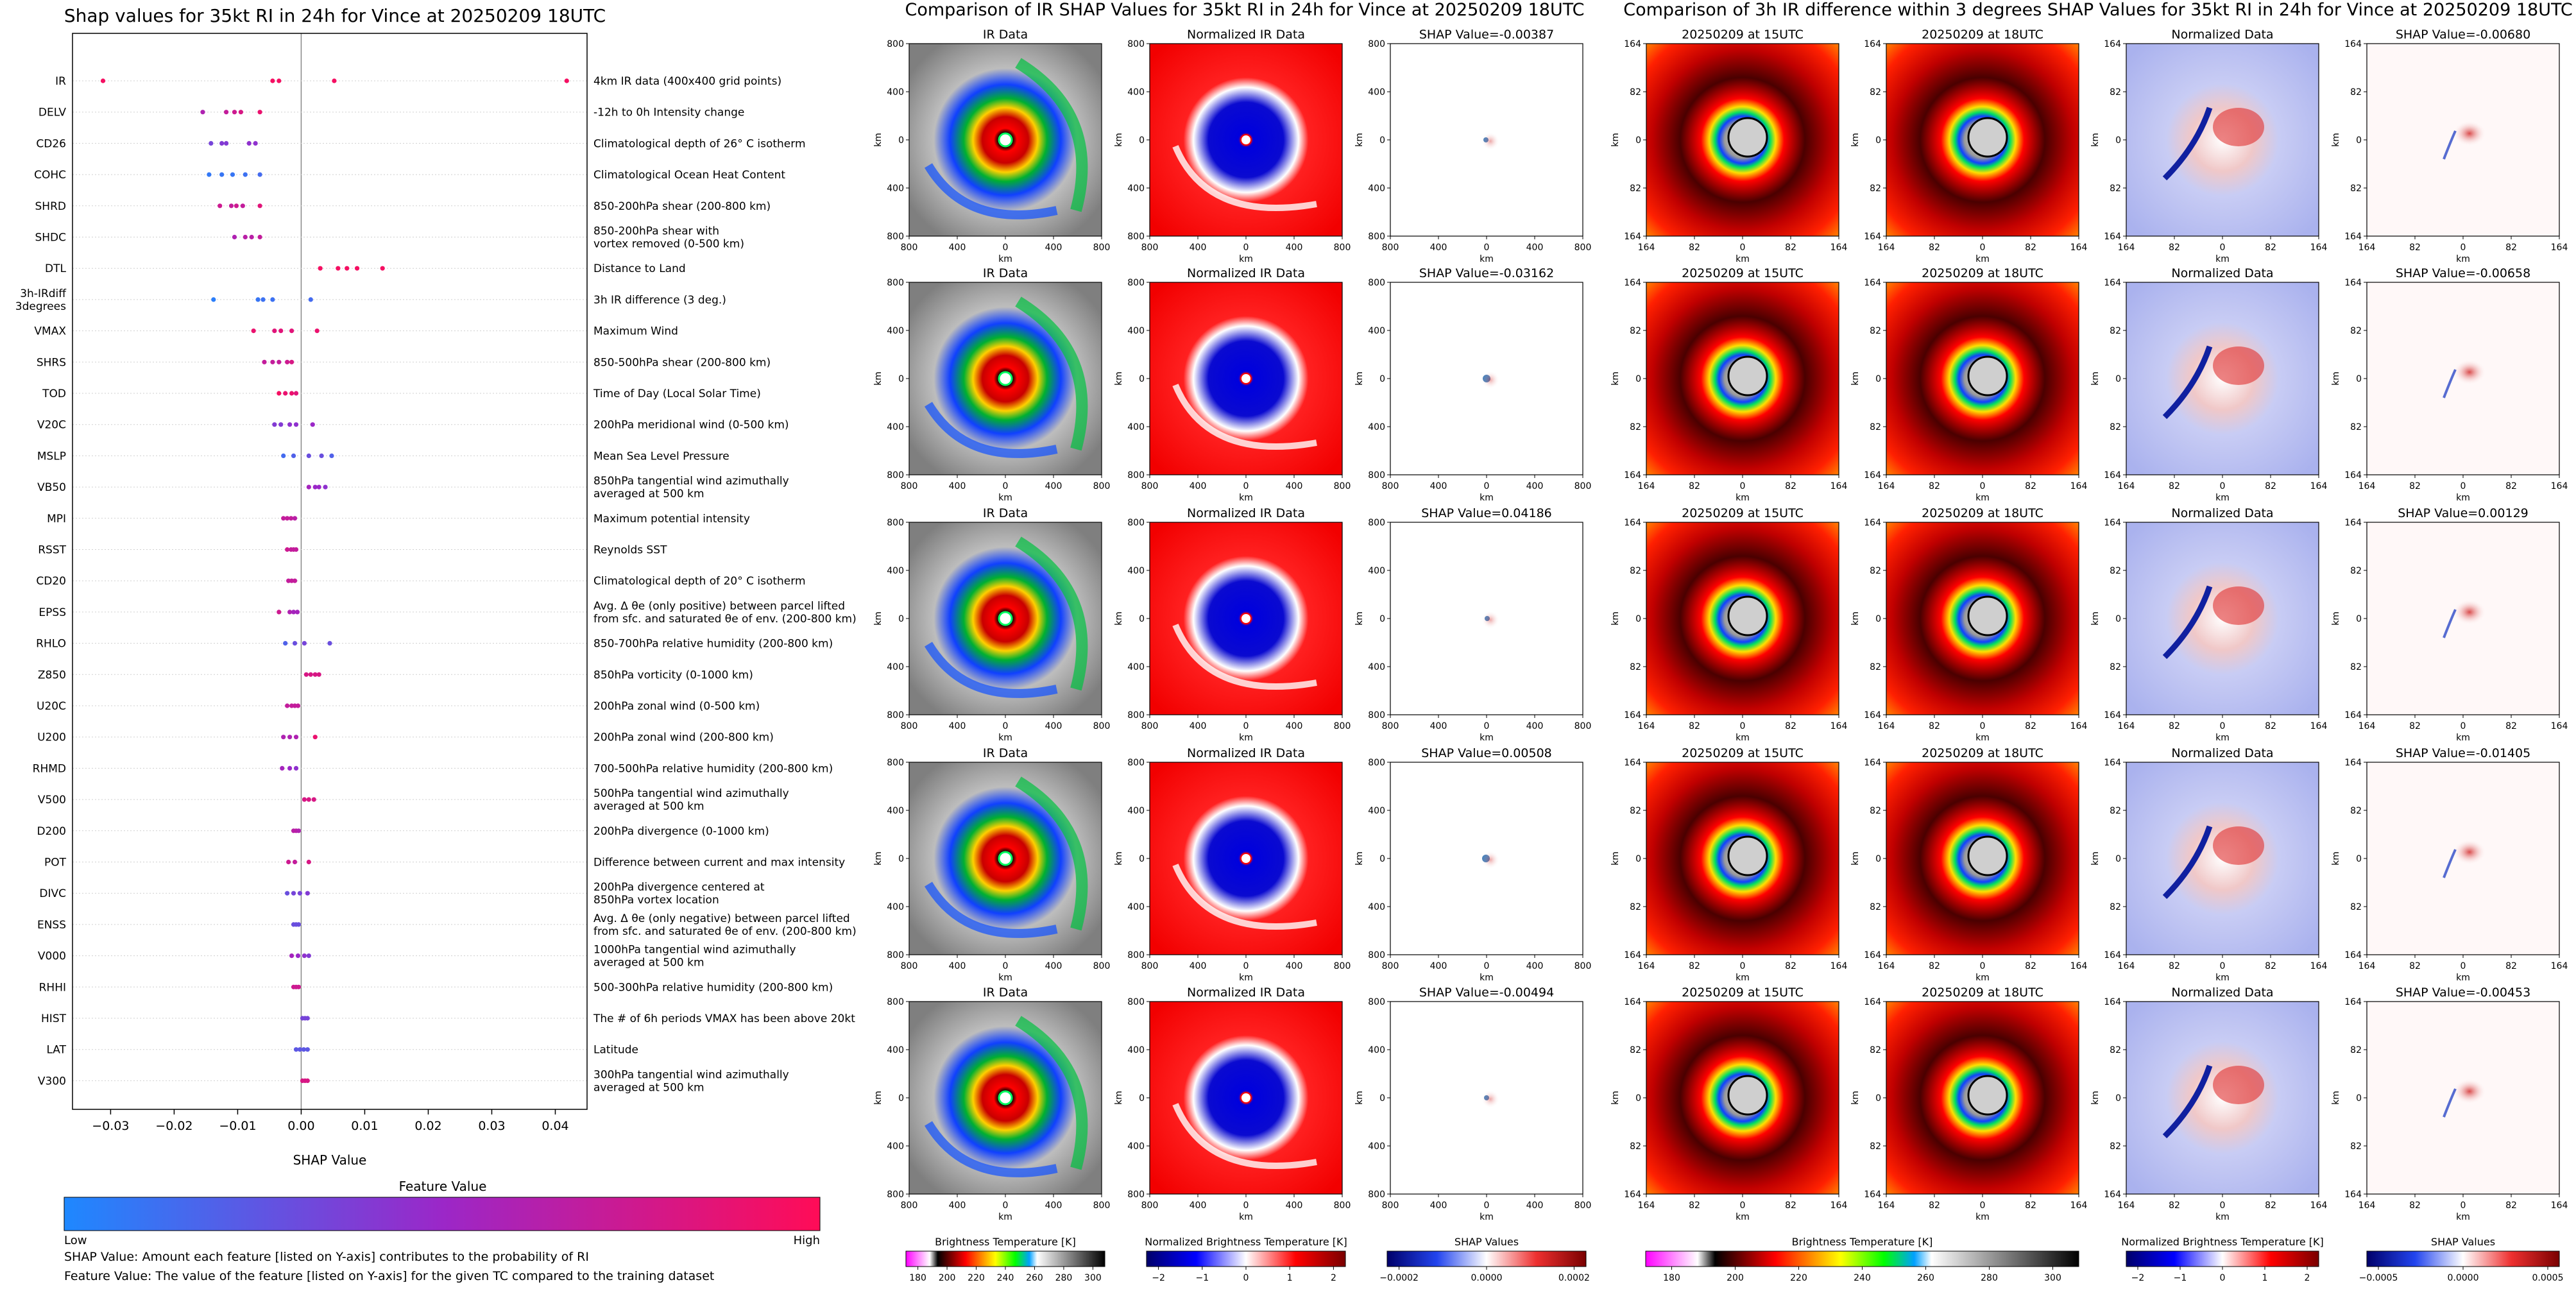  What do you see at coordinates (51, 363) in the screenshot?
I see `feature-name-label: SHRS` at bounding box center [51, 363].